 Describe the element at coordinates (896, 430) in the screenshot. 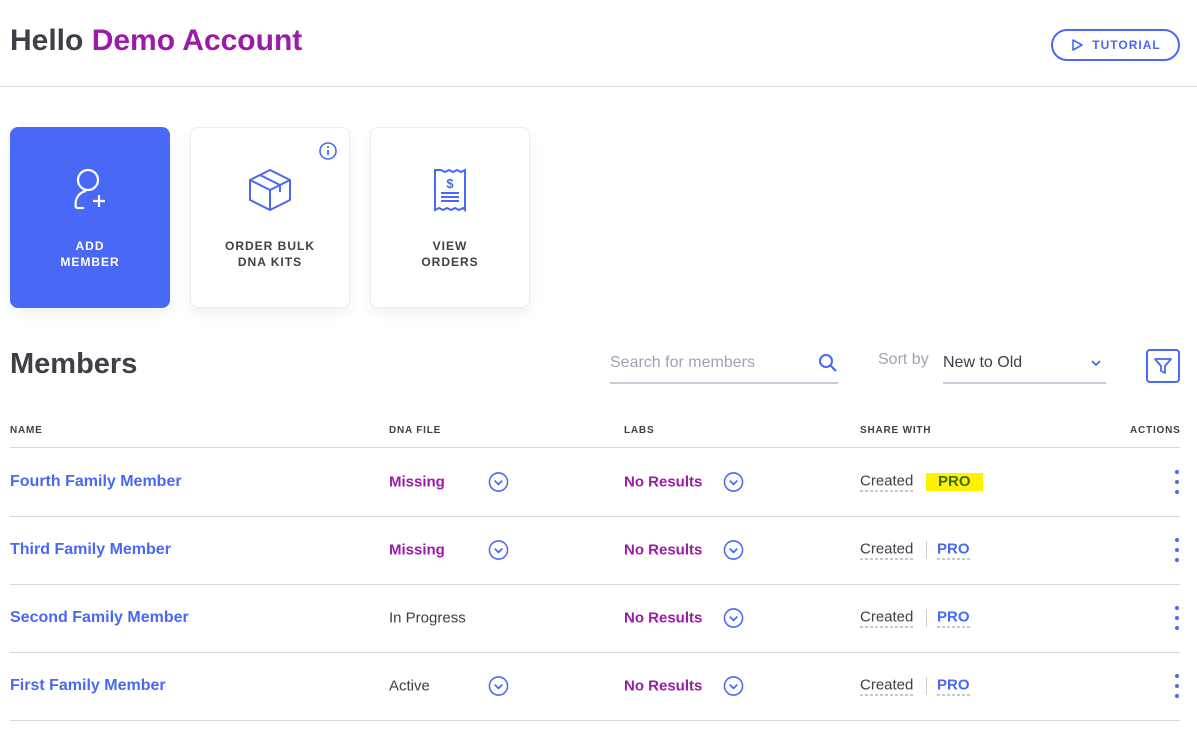

I see `column-header-share-with: SHARE WITH` at that location.